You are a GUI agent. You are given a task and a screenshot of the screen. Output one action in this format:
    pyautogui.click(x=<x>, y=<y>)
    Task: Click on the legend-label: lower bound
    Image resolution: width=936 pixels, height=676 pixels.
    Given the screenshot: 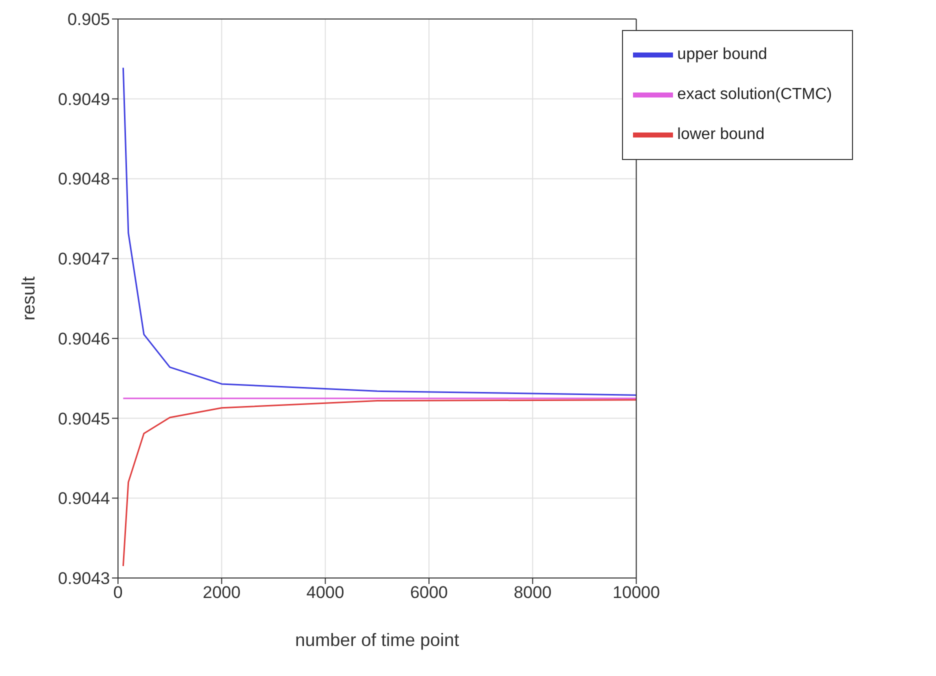 What is the action you would take?
    pyautogui.click(x=720, y=135)
    